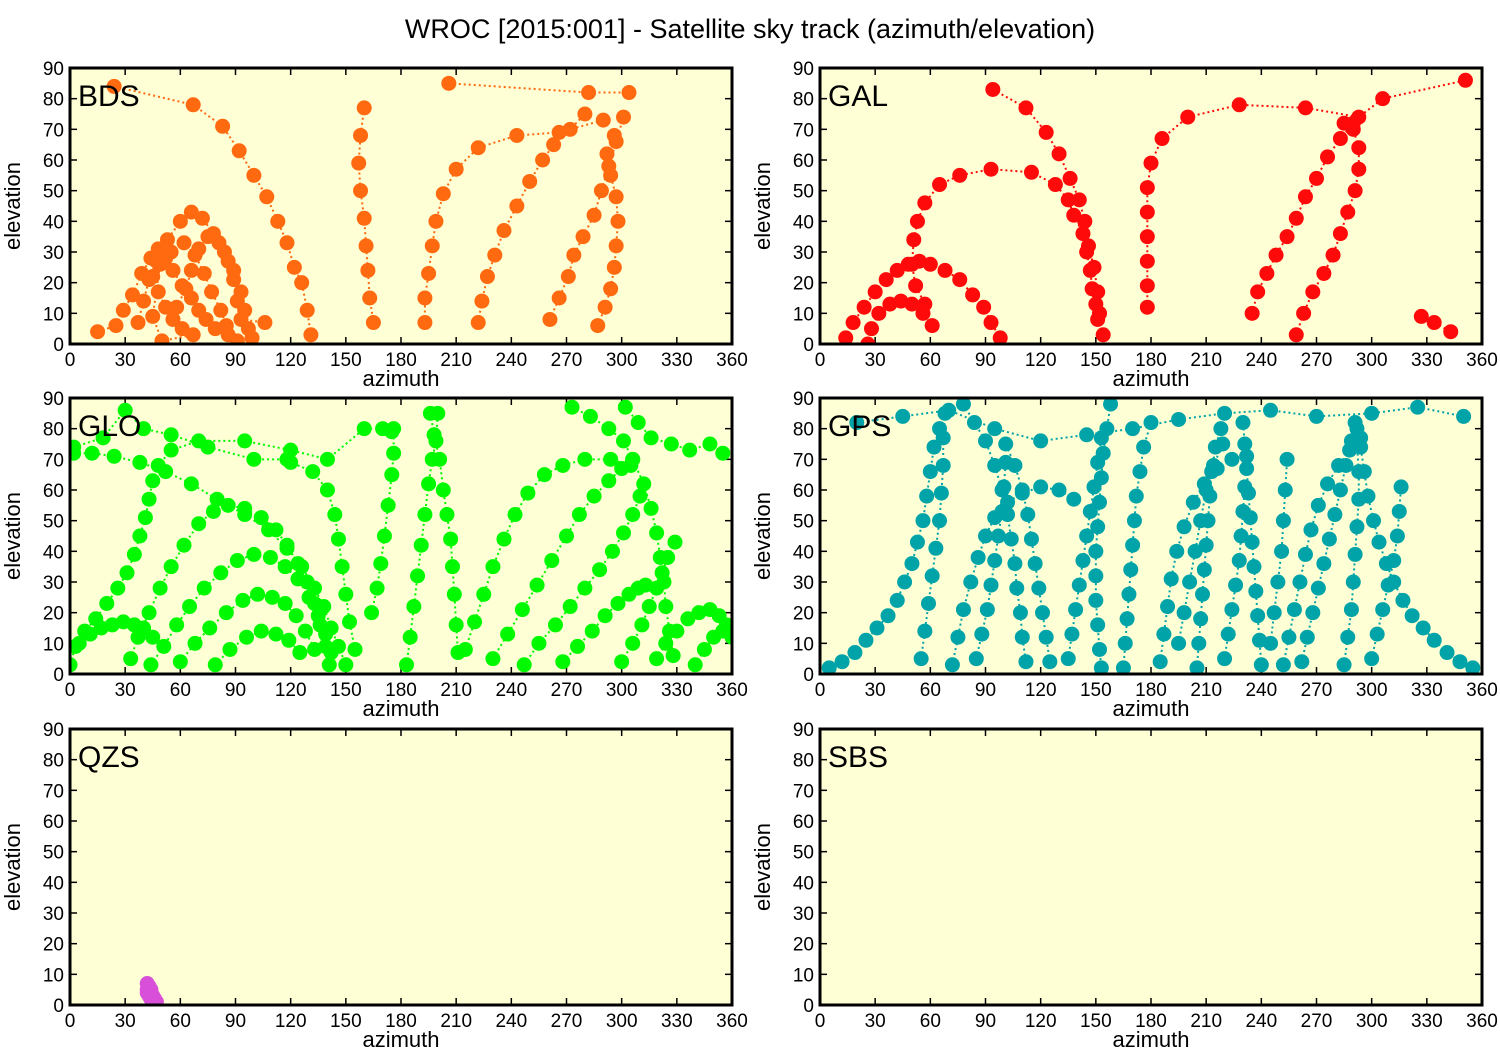  I want to click on gal-xtick-label: 210, so click(1206, 360).